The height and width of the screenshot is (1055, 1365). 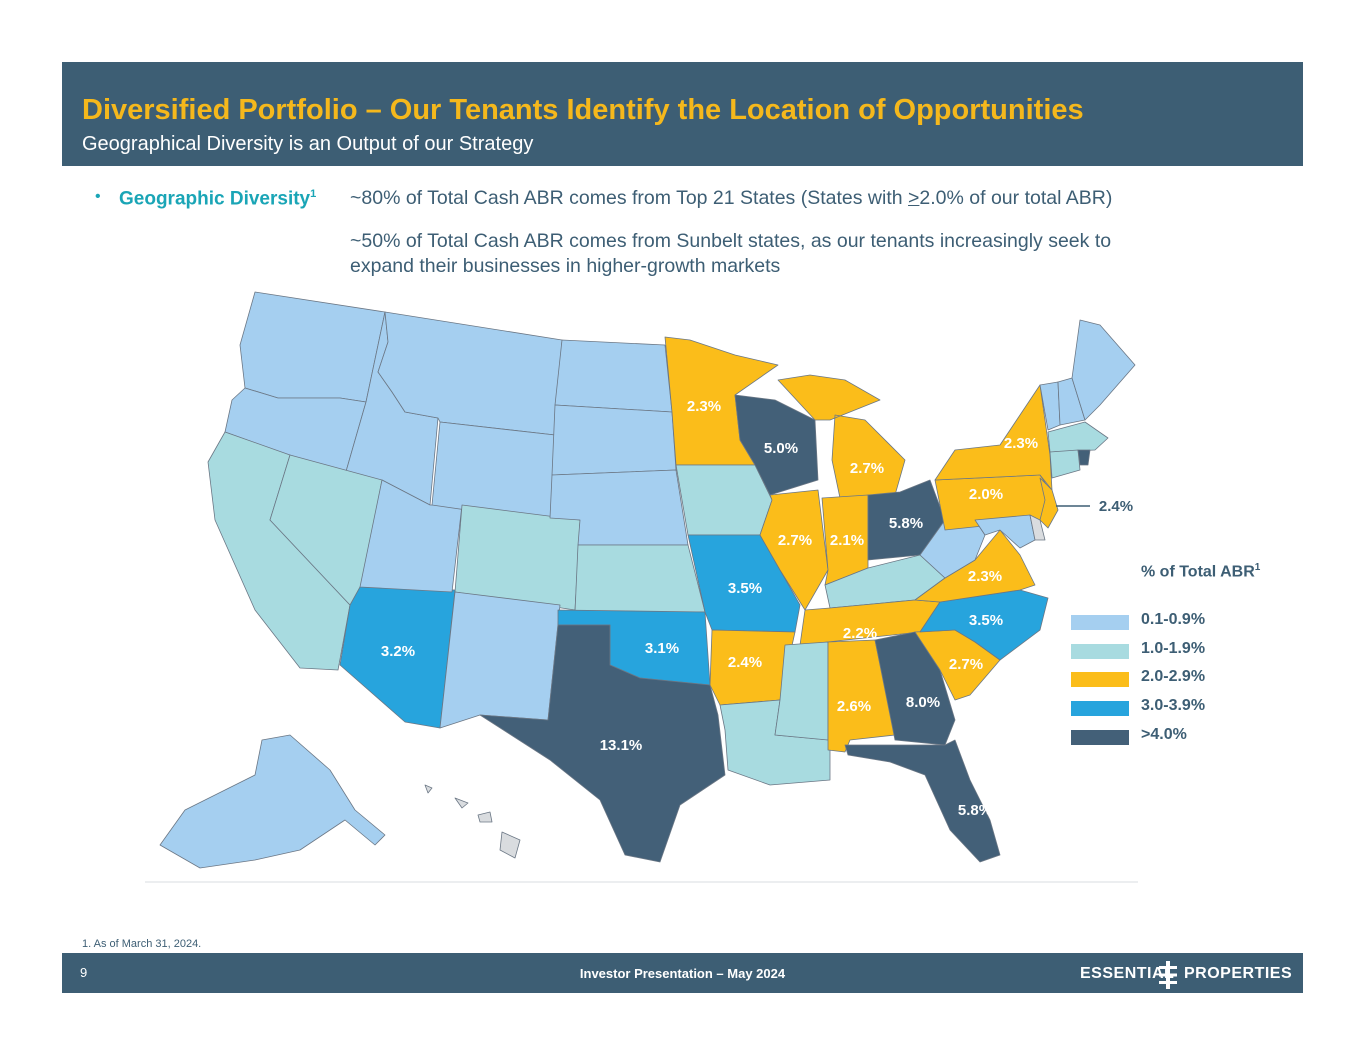 I want to click on label-TN: 2.2%, so click(x=860, y=633).